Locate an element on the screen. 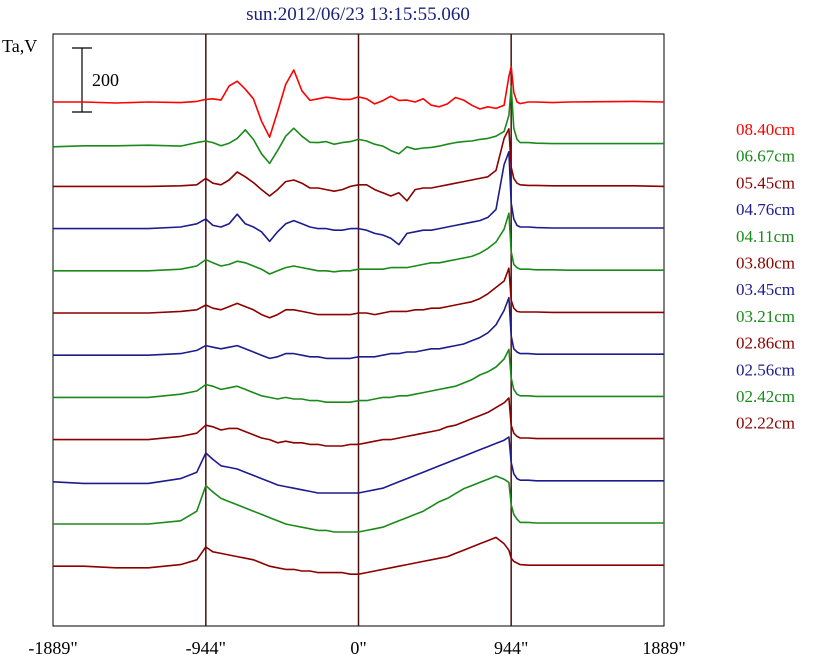  legend-entry: 03.80cm is located at coordinates (765, 263).